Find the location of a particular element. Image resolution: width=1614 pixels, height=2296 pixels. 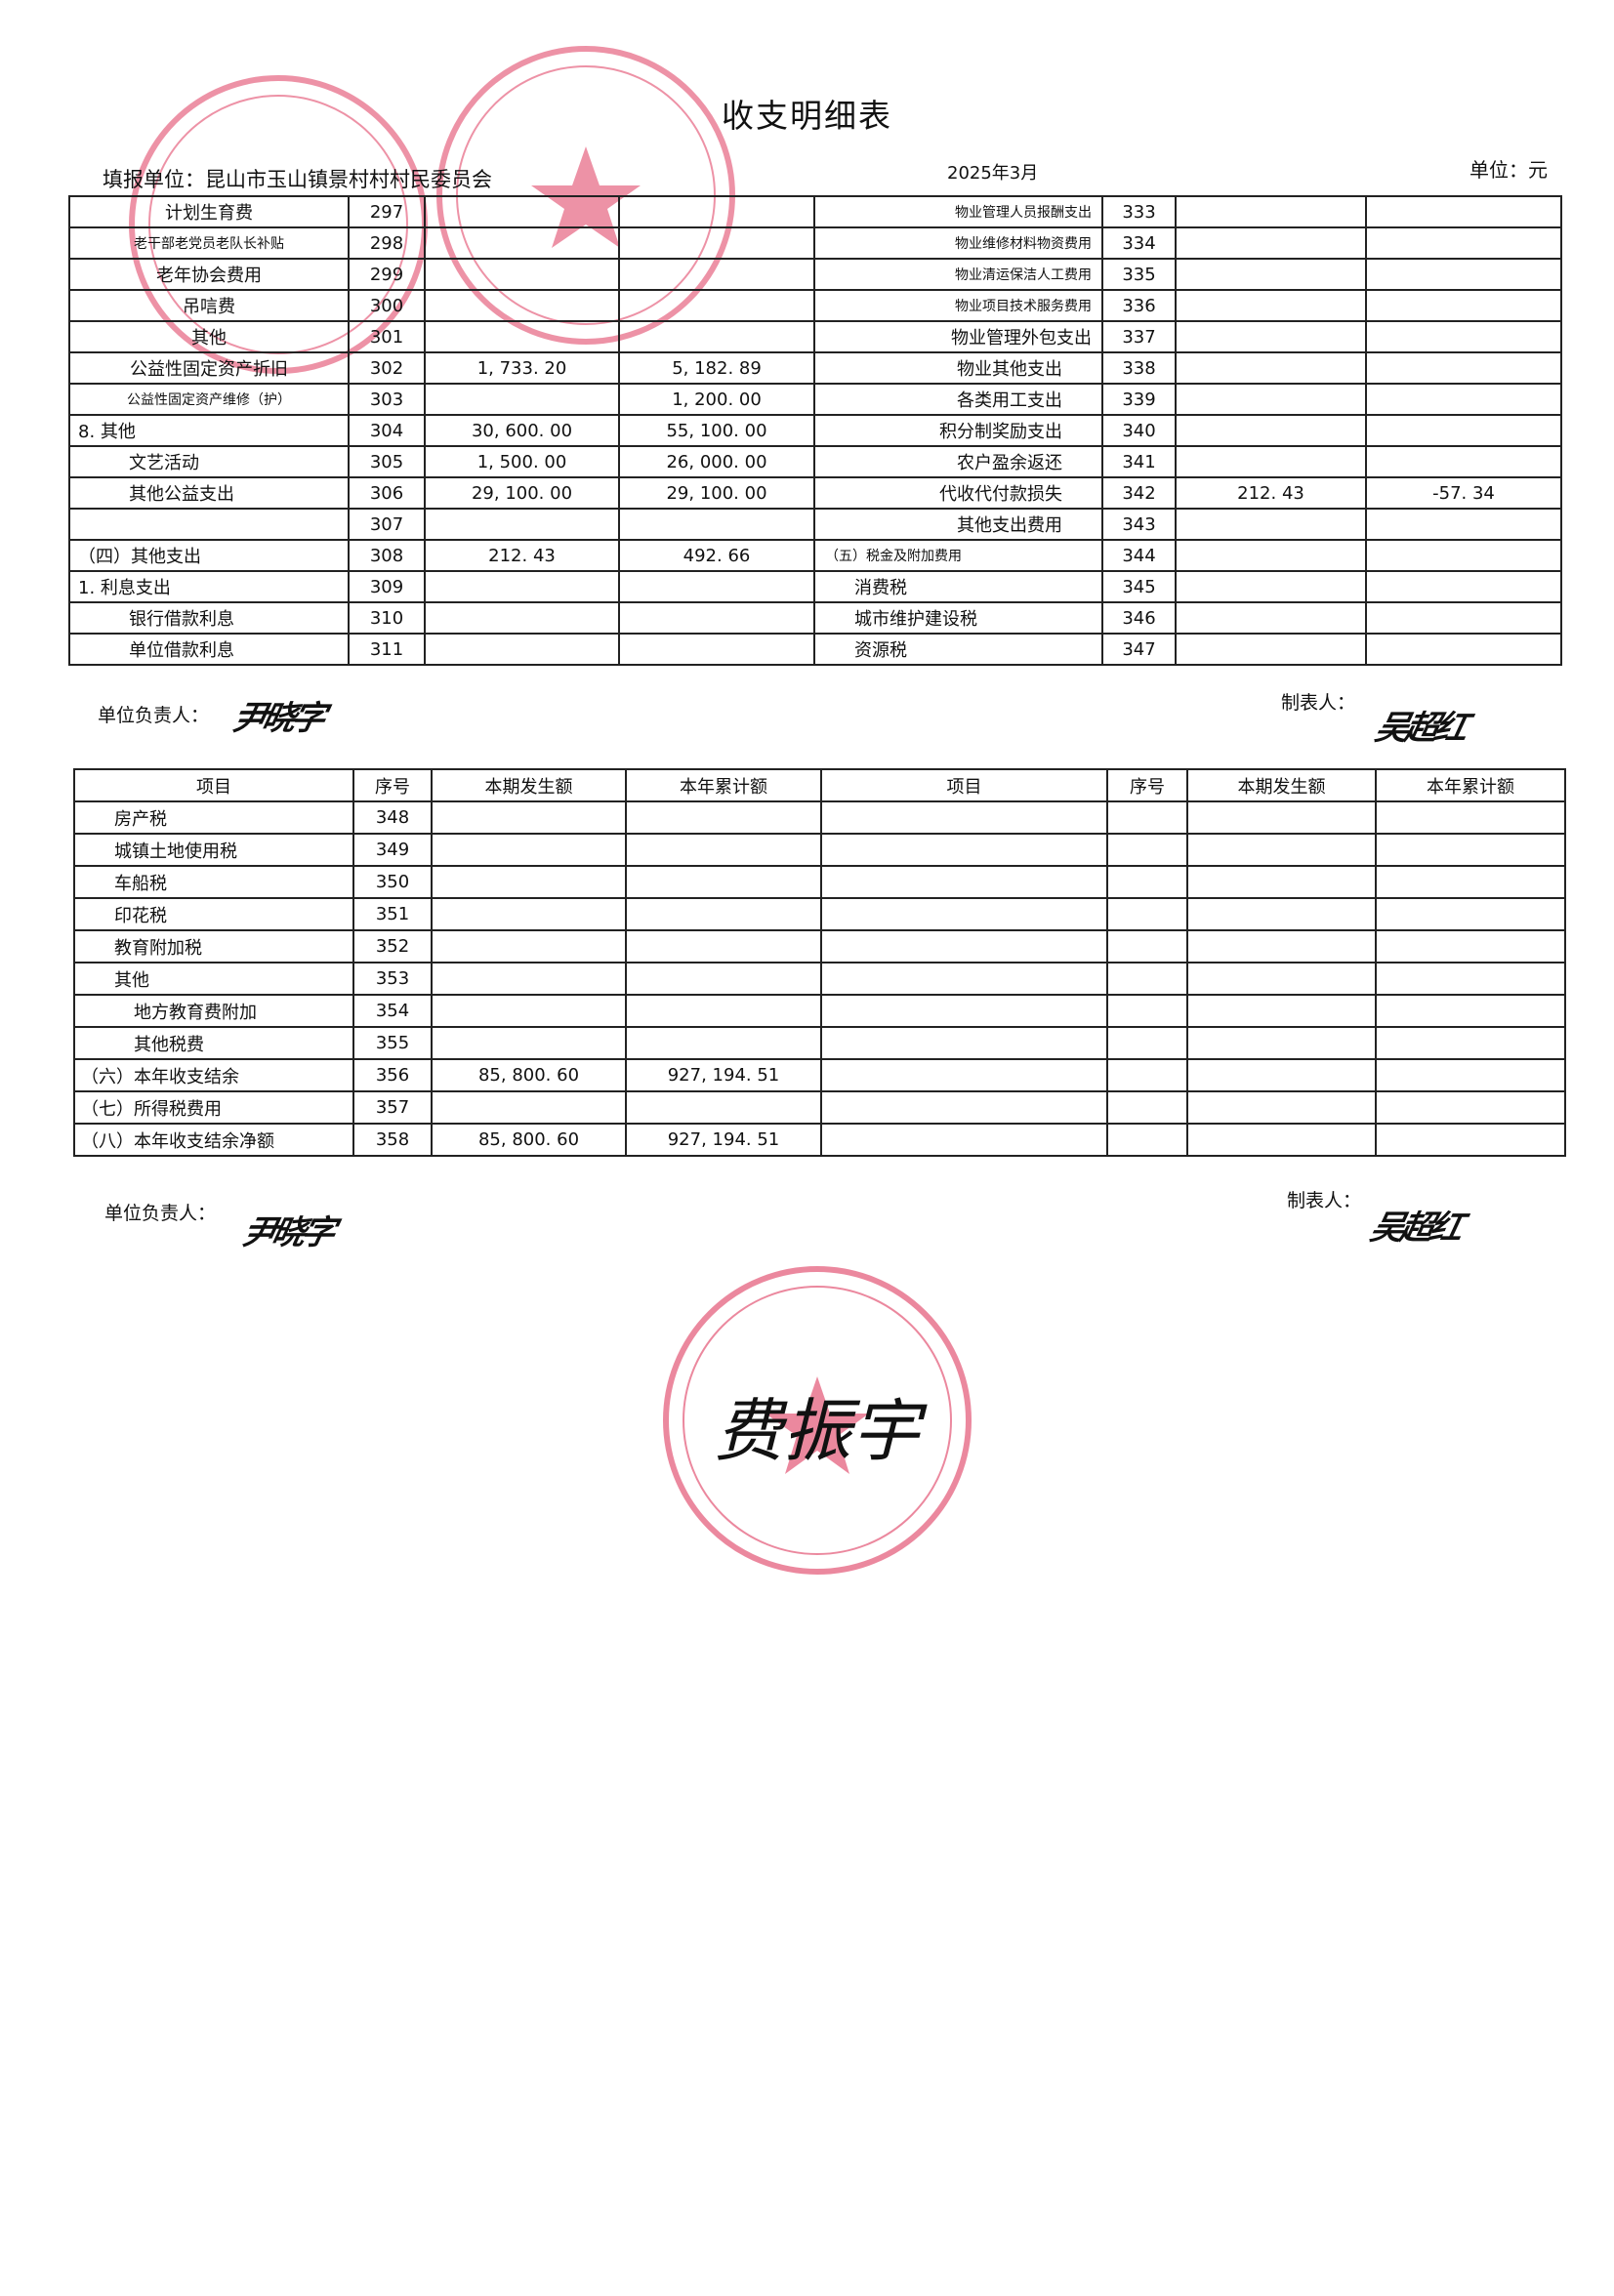

row-number: 357 is located at coordinates (392, 1107).